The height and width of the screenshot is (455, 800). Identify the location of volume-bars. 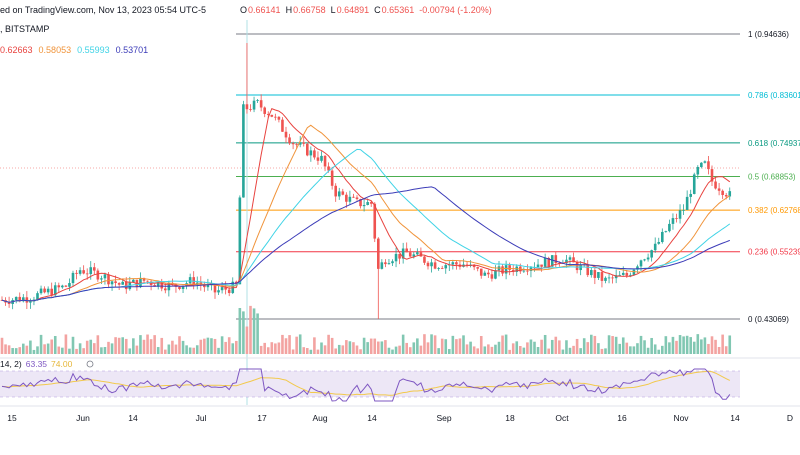
(366, 329).